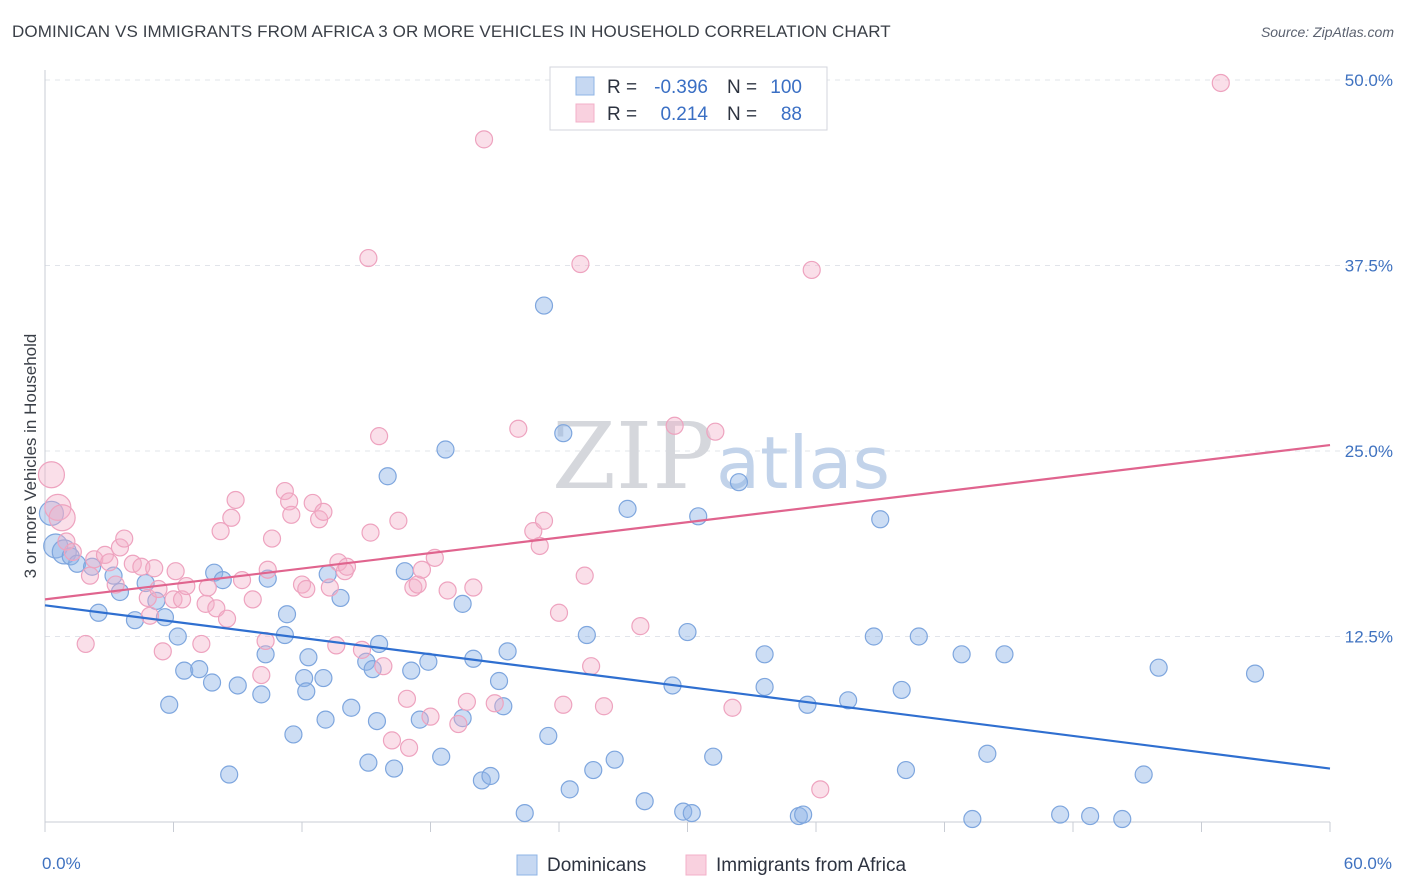 The height and width of the screenshot is (892, 1406). Describe the element at coordinates (1368, 863) in the screenshot. I see `x-tick-label-max: 60.0%` at that location.